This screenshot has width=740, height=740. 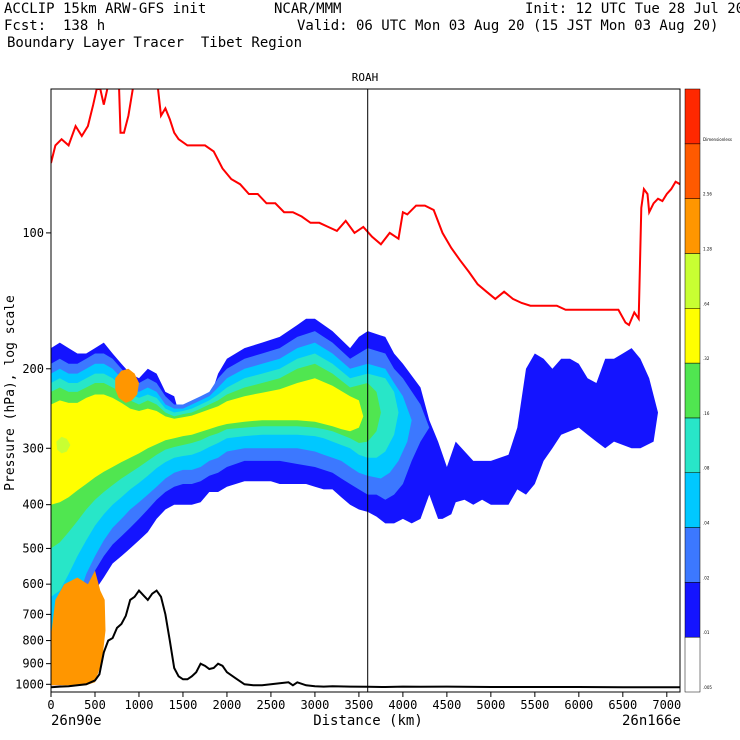 What do you see at coordinates (95, 705) in the screenshot?
I see `x-tick-label: 500` at bounding box center [95, 705].